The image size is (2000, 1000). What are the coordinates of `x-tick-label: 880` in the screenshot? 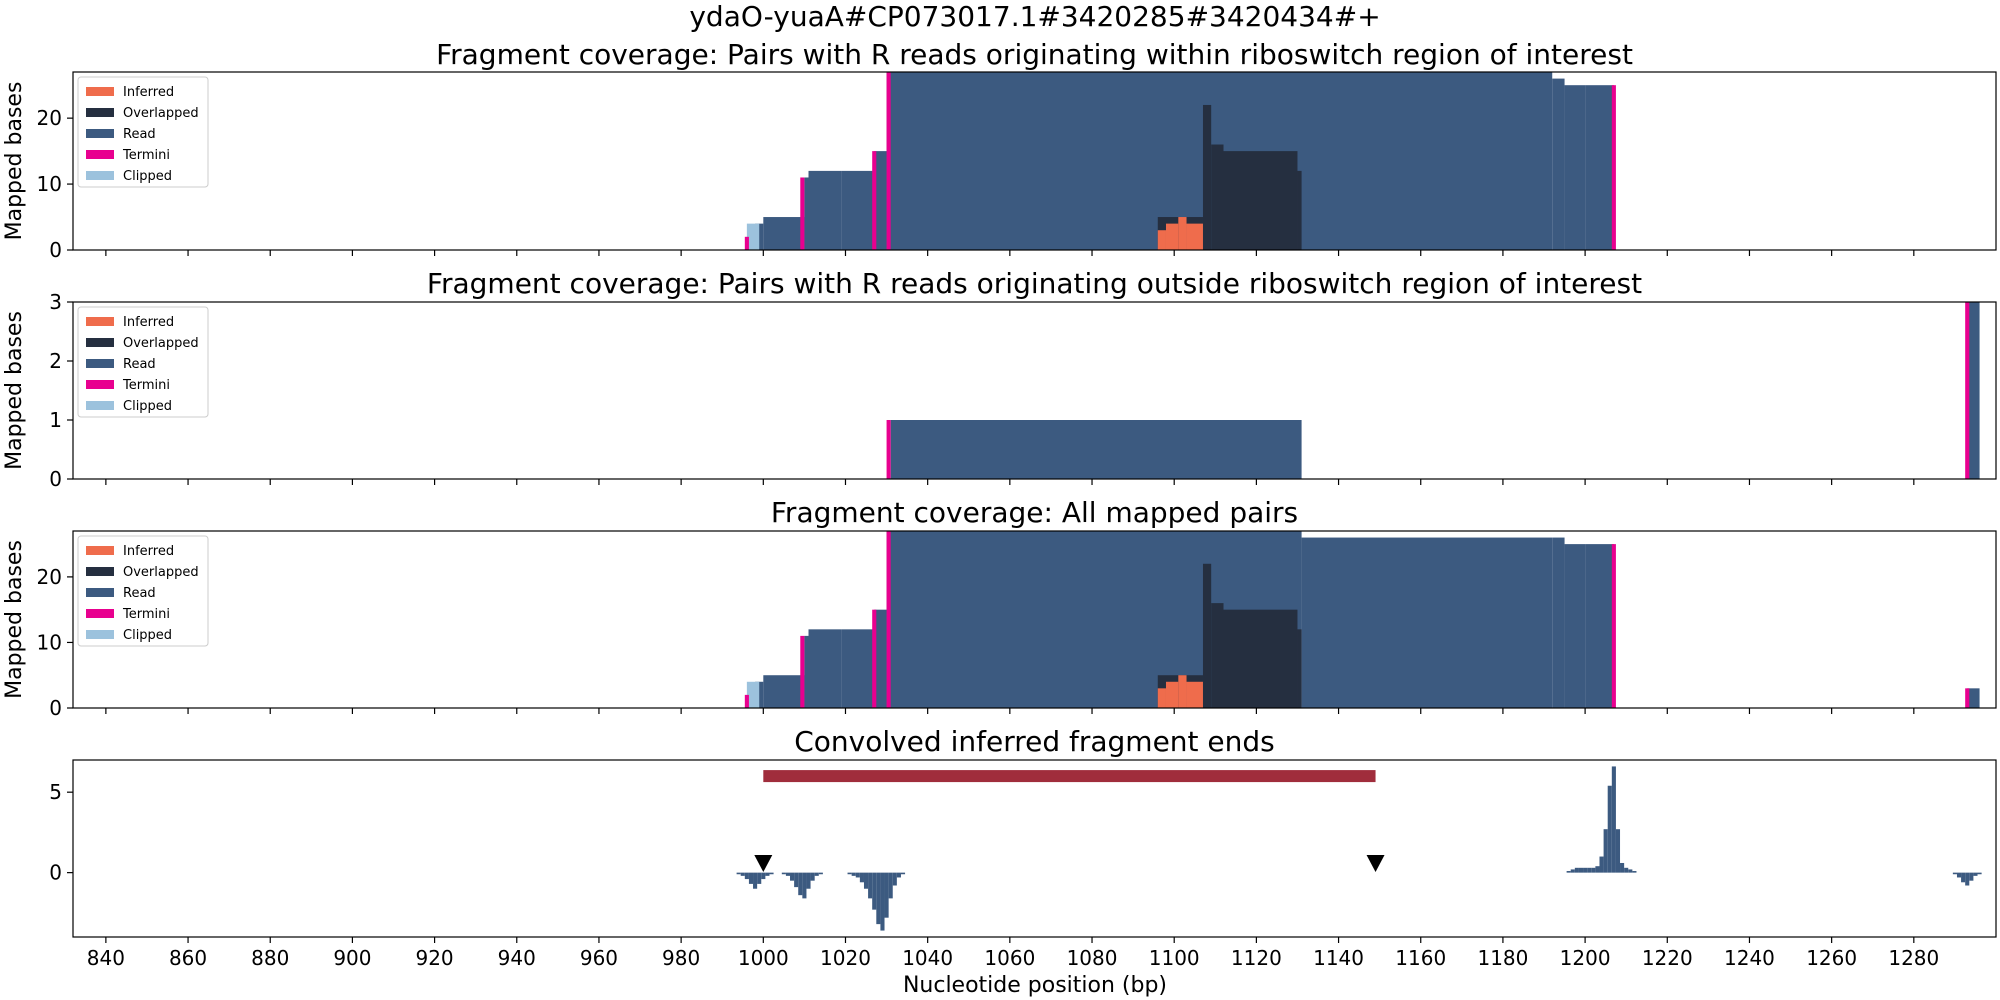 It's located at (270, 958).